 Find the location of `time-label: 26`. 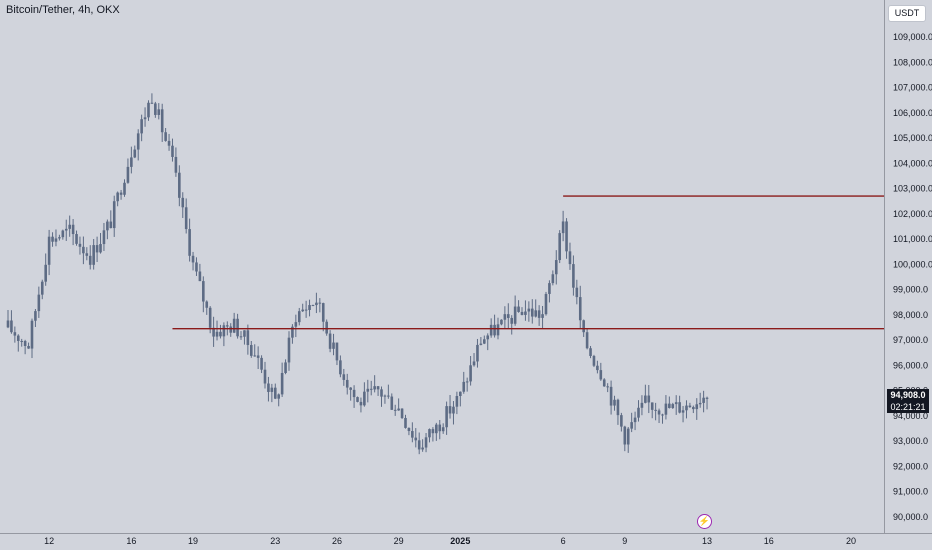

time-label: 26 is located at coordinates (337, 541).